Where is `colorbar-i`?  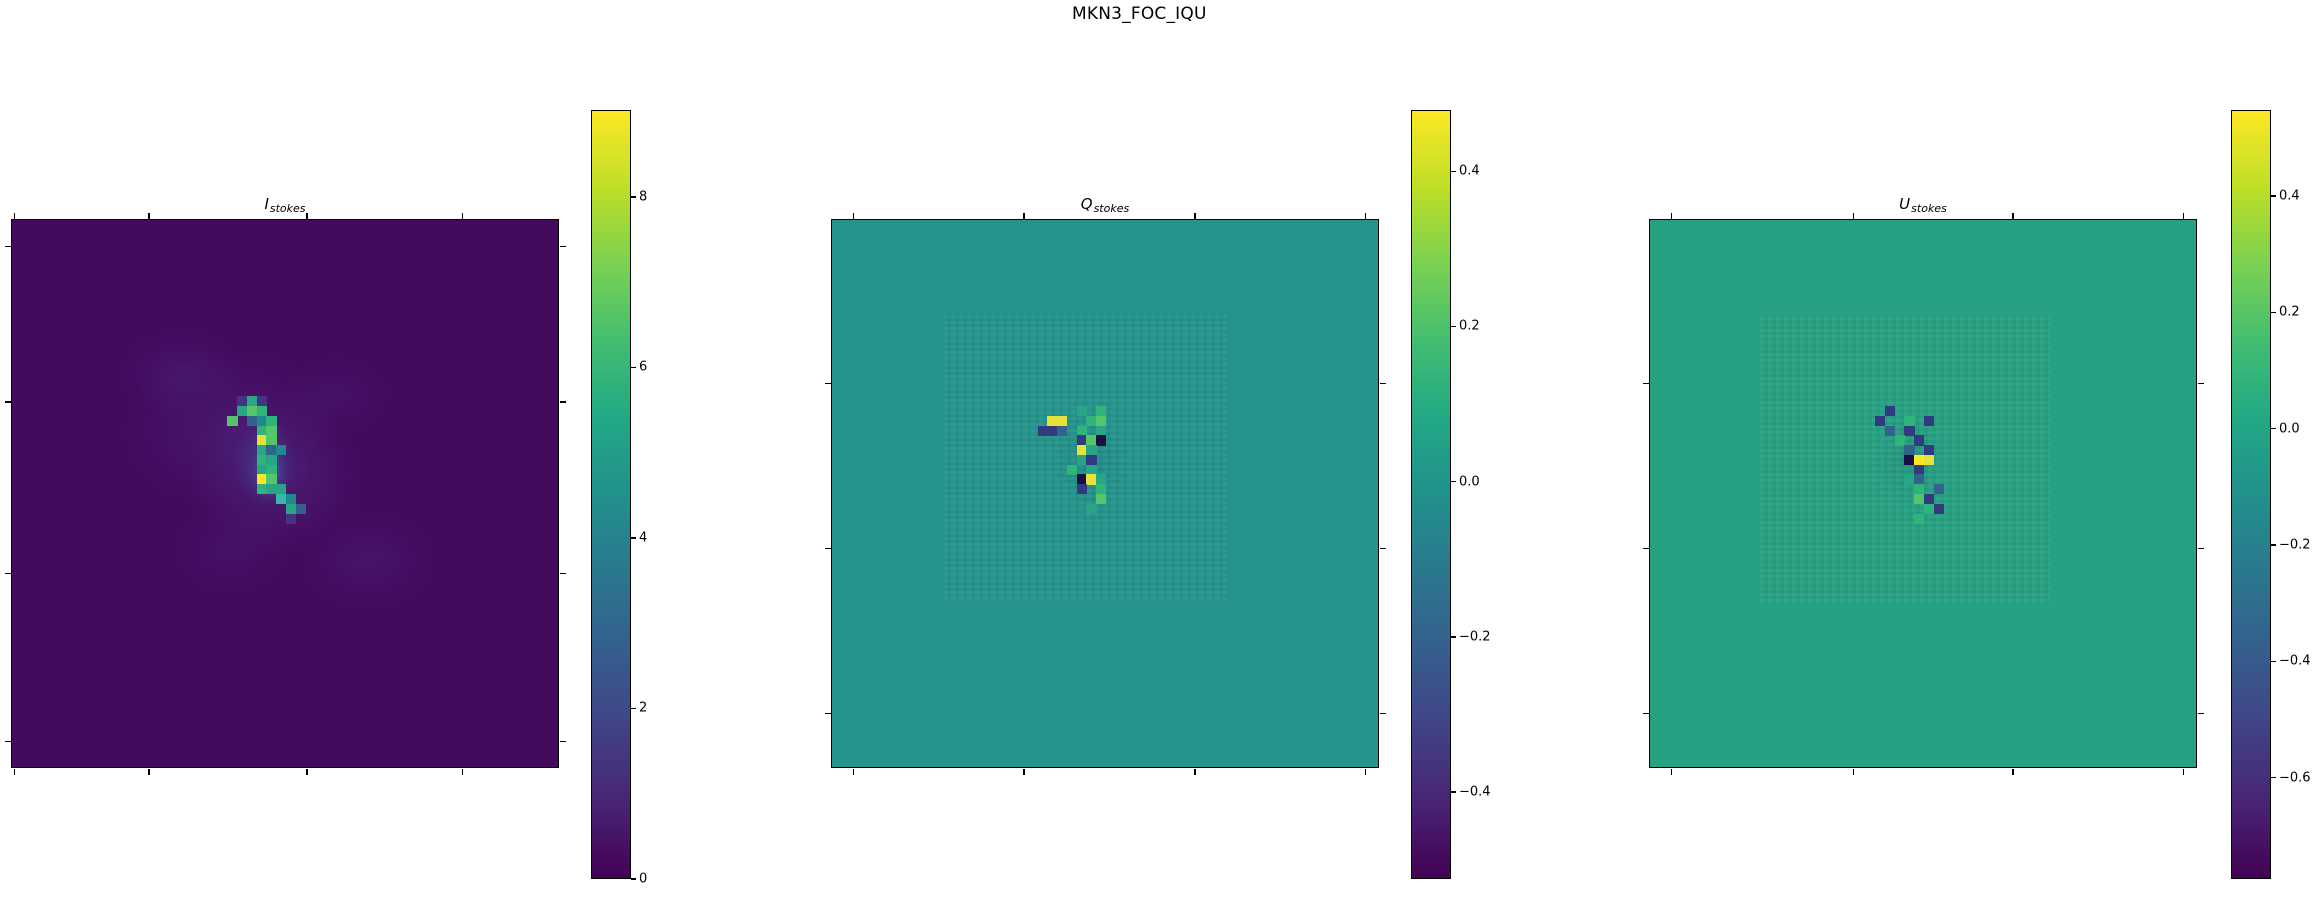 colorbar-i is located at coordinates (611, 494).